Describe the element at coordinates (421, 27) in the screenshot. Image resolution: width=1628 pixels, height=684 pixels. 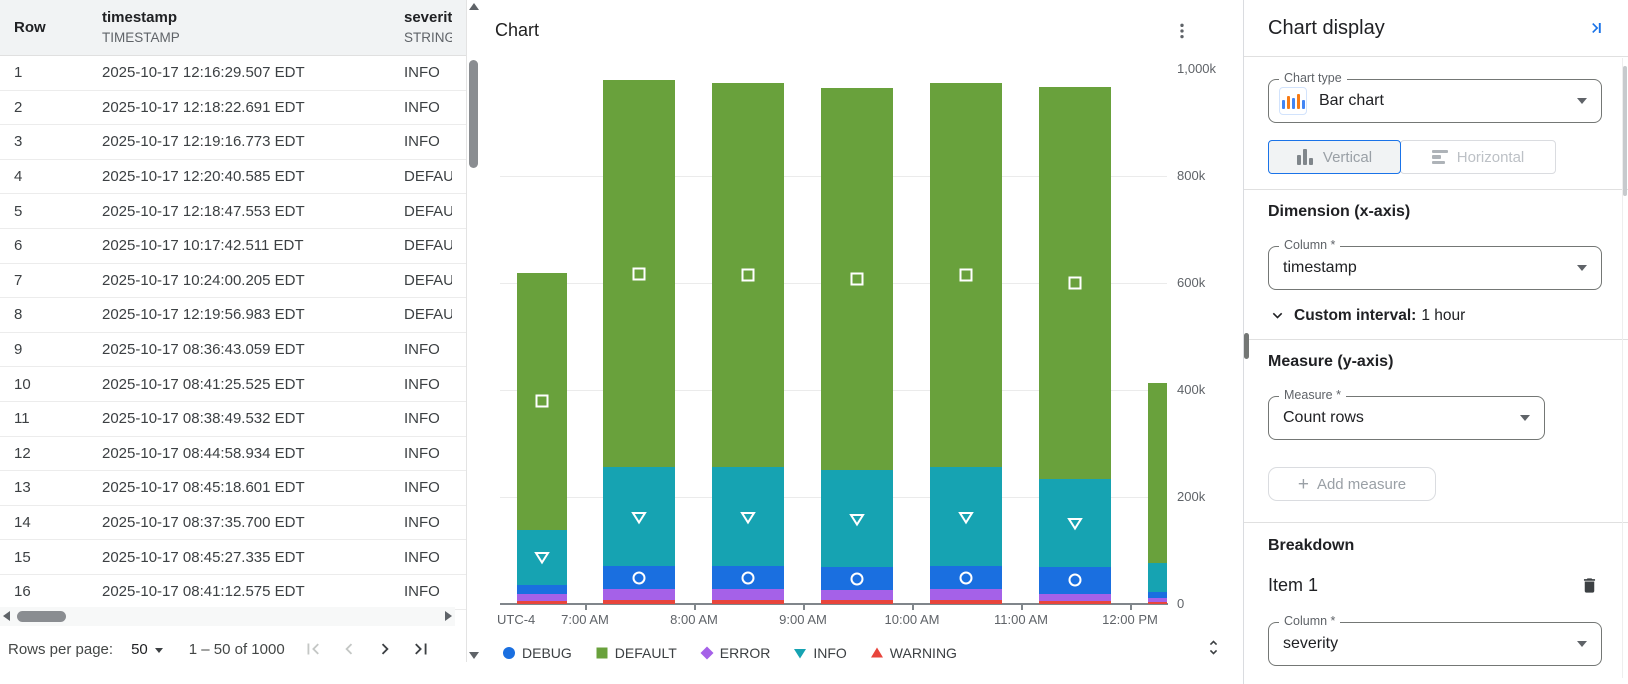
I see `column-header-severity: severity STRING` at that location.